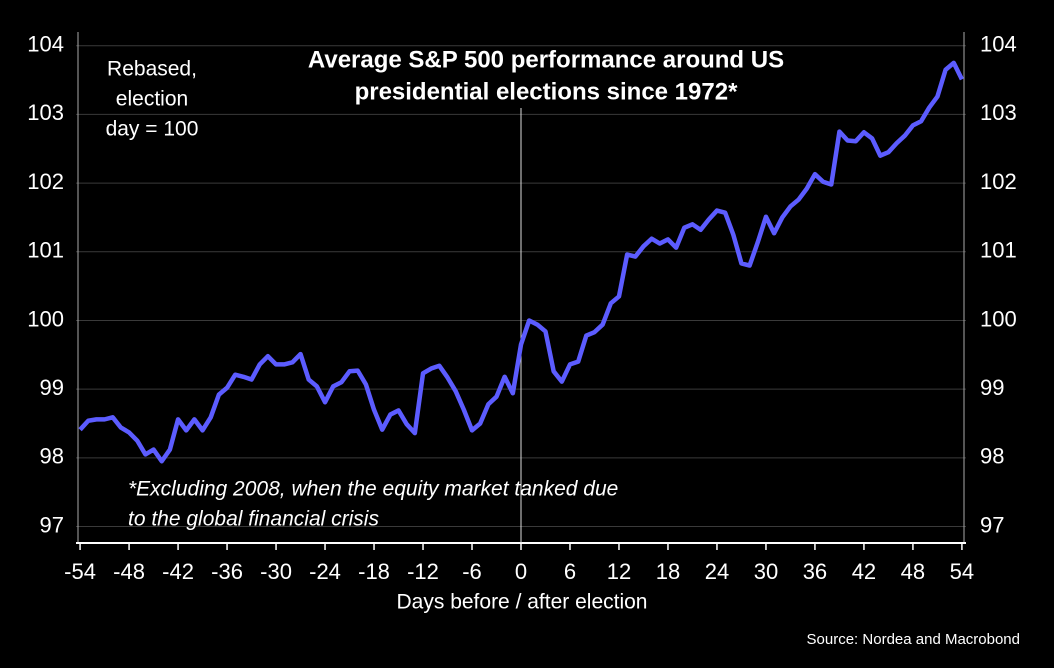  What do you see at coordinates (815, 571) in the screenshot?
I see `x-tick-label: 36` at bounding box center [815, 571].